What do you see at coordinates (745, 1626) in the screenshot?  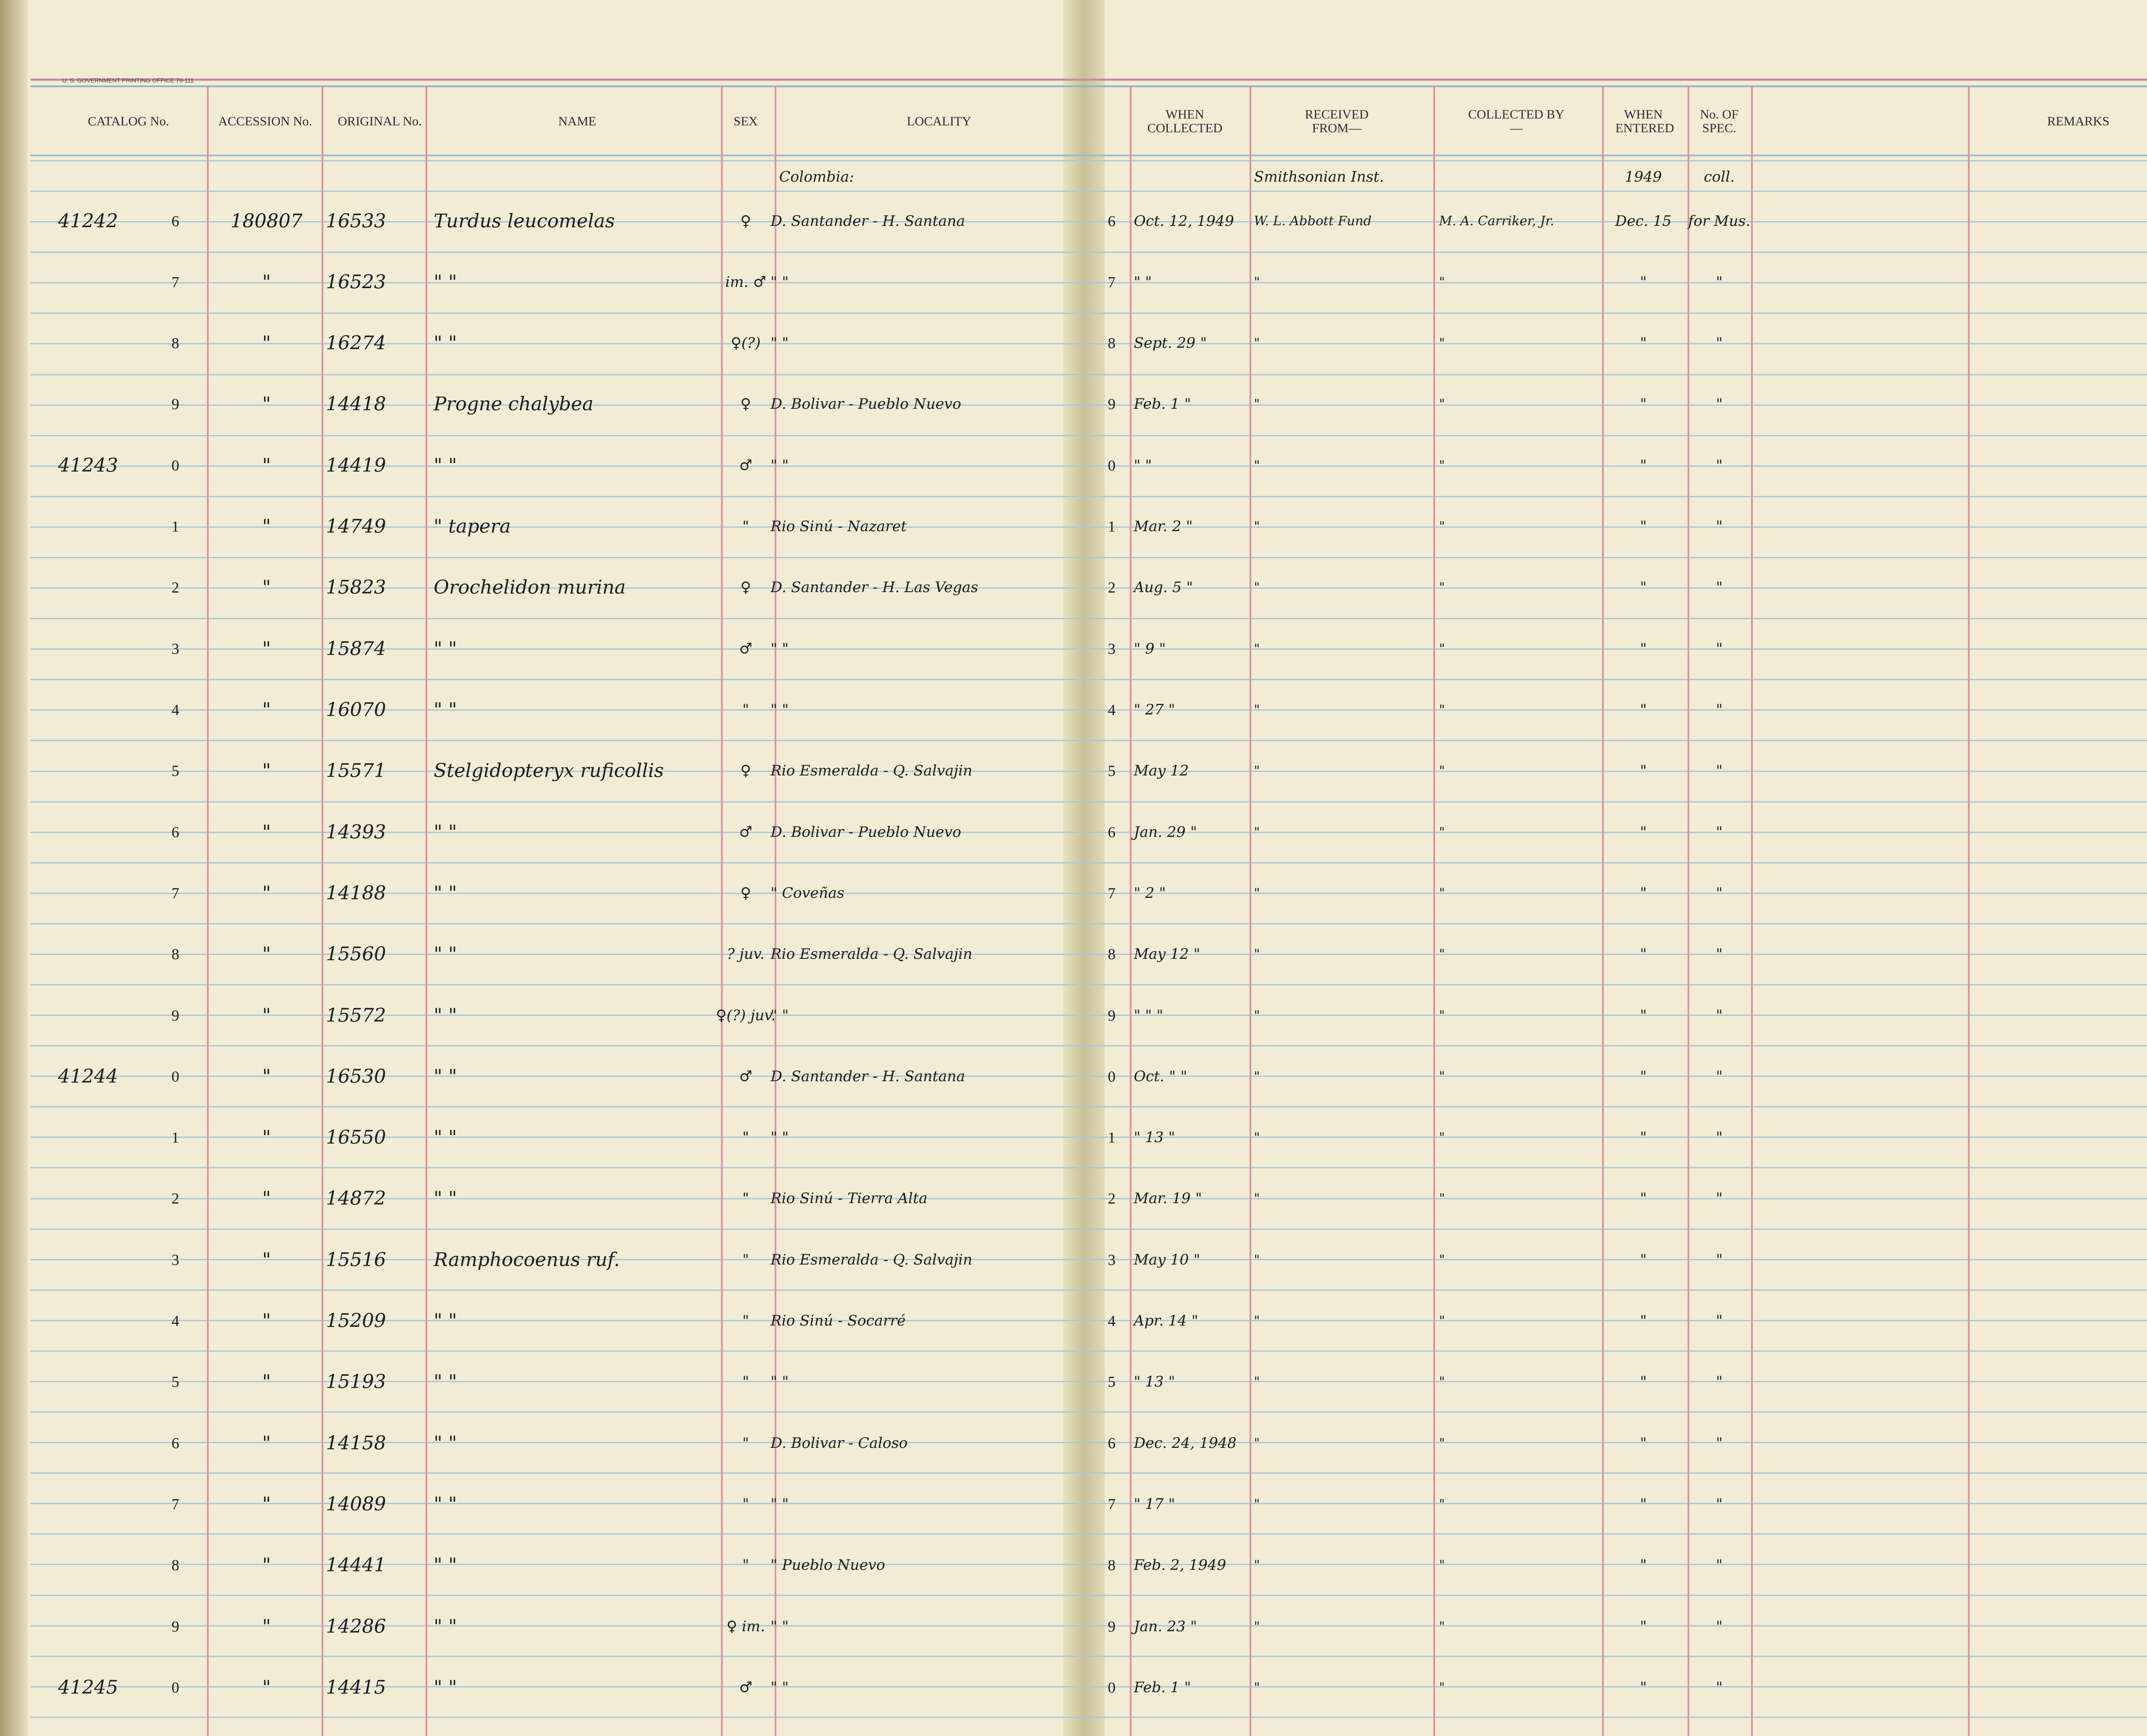 I see `sex: ♀ im.` at bounding box center [745, 1626].